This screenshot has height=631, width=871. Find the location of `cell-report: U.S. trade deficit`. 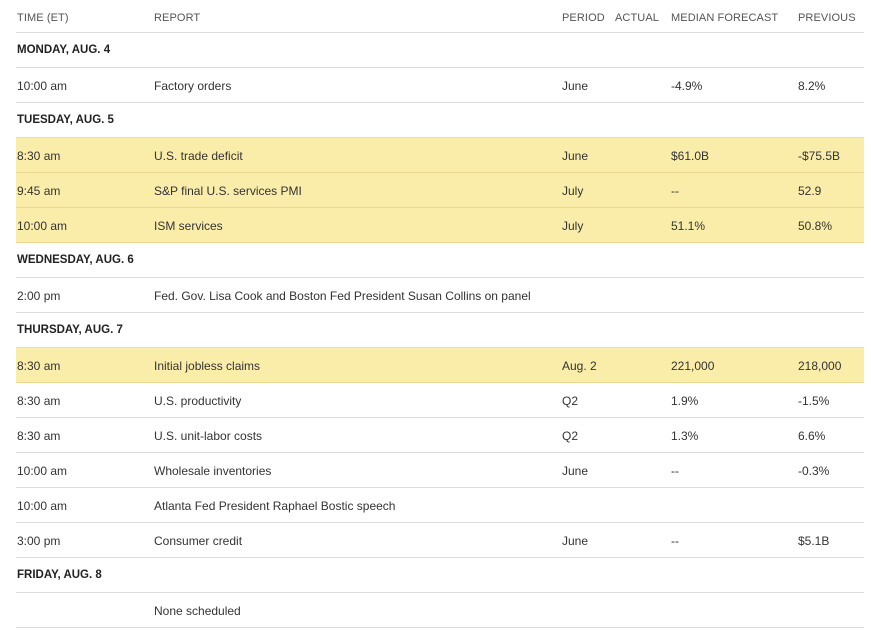

cell-report: U.S. trade deficit is located at coordinates (198, 156).